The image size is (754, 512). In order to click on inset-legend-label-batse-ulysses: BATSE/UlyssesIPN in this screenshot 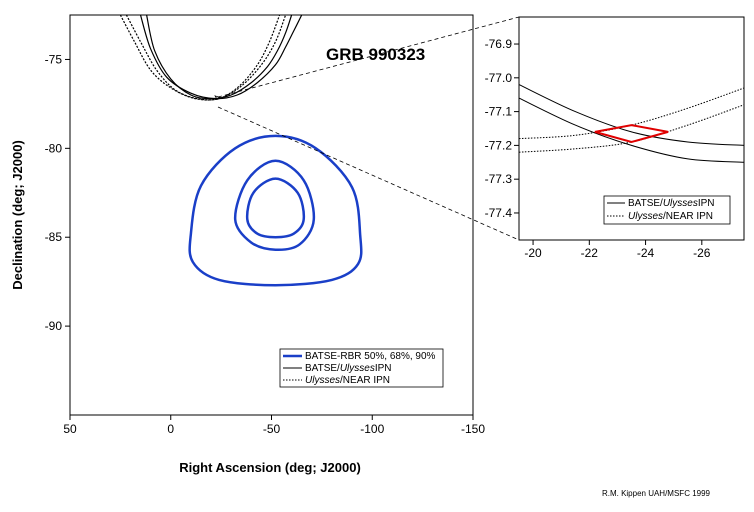, I will do `click(671, 203)`.